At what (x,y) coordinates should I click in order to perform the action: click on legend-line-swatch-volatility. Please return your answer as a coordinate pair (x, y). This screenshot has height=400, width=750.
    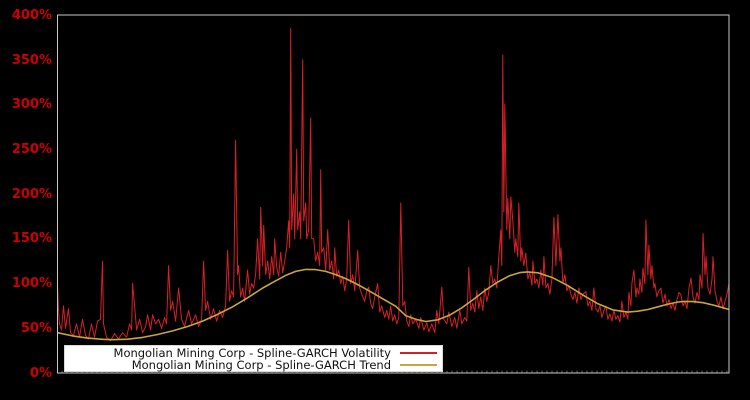
    Looking at the image, I should click on (418, 352).